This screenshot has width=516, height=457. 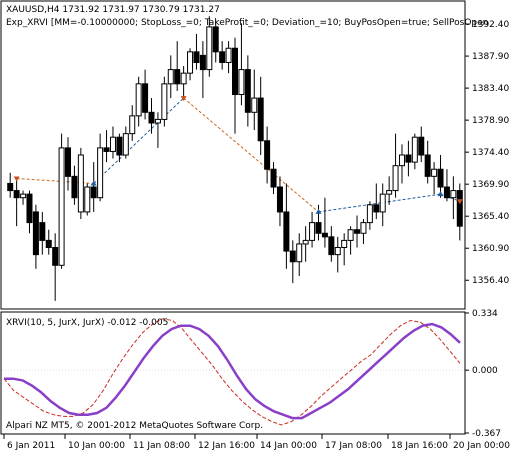 What do you see at coordinates (490, 25) in the screenshot?
I see `price-tick-label: 1392.40` at bounding box center [490, 25].